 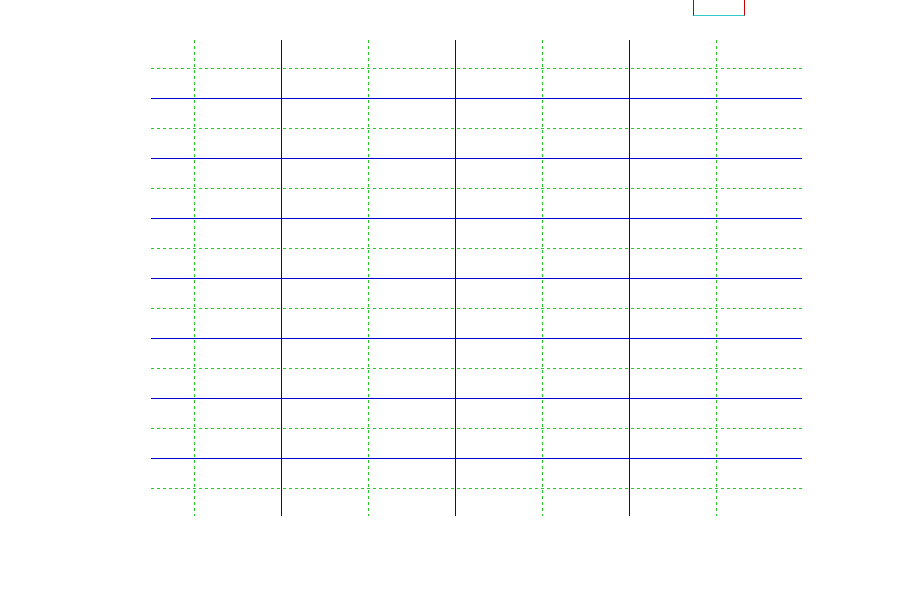 I want to click on legend-box, so click(x=719, y=8).